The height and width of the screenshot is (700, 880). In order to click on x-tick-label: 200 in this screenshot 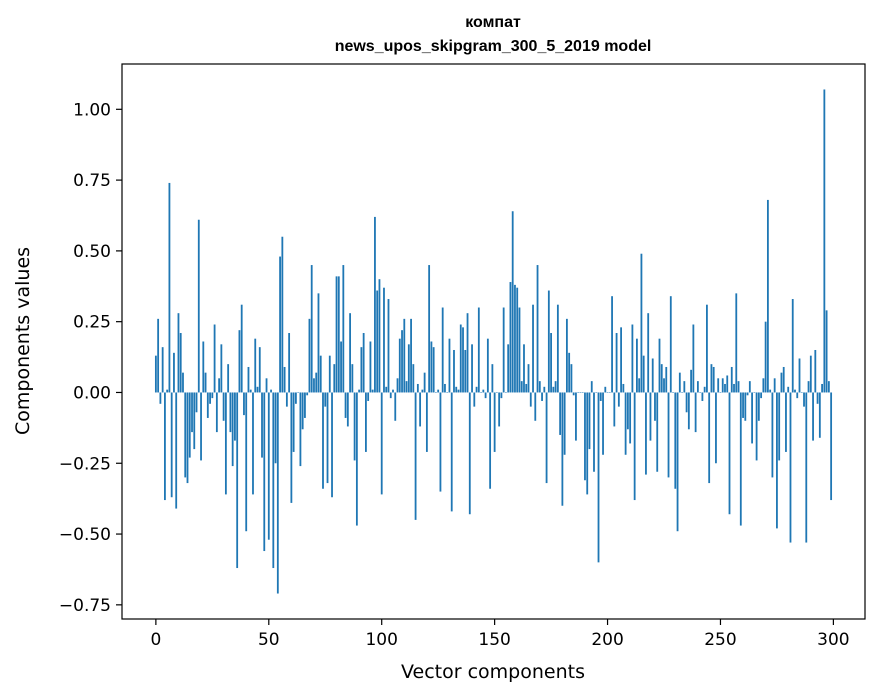, I will do `click(607, 640)`.